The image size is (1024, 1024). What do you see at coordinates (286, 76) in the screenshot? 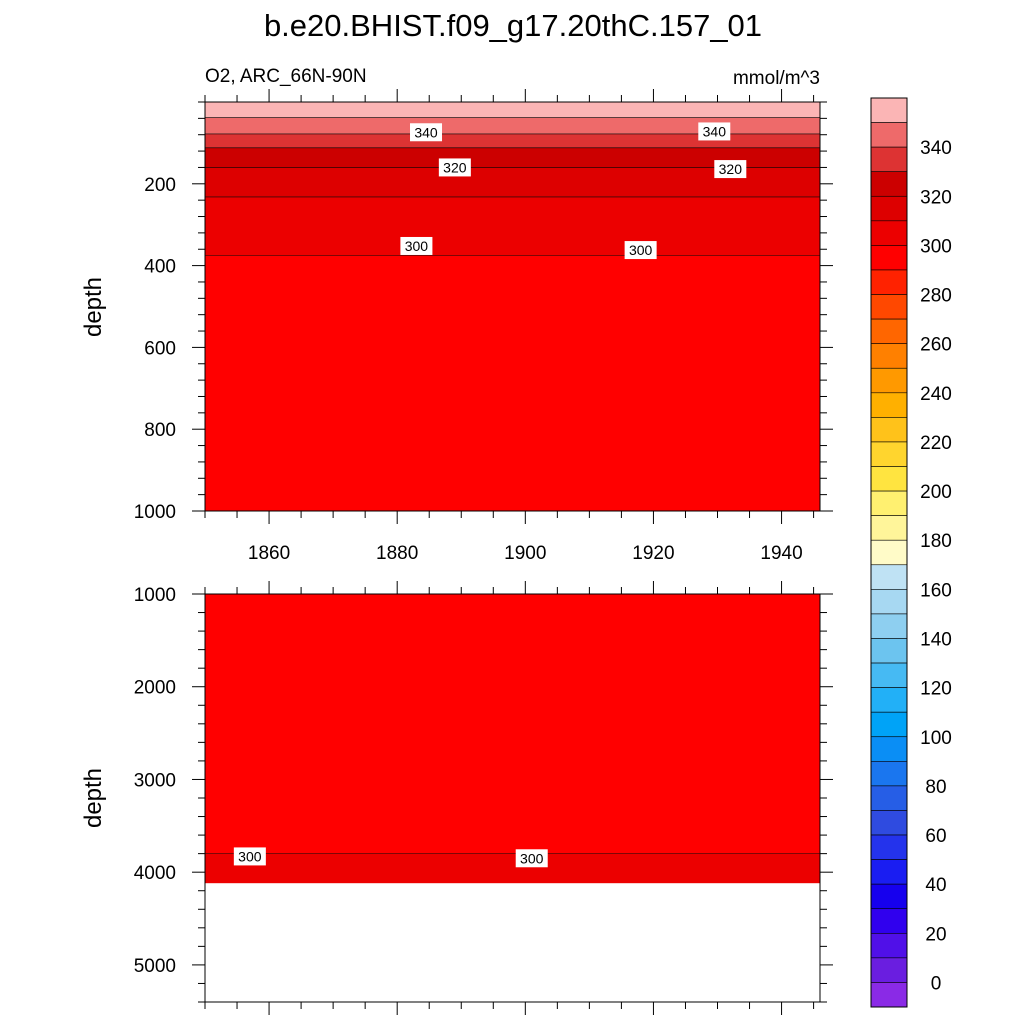
I see `variable-region-label: O2, ARC_66N-90N` at bounding box center [286, 76].